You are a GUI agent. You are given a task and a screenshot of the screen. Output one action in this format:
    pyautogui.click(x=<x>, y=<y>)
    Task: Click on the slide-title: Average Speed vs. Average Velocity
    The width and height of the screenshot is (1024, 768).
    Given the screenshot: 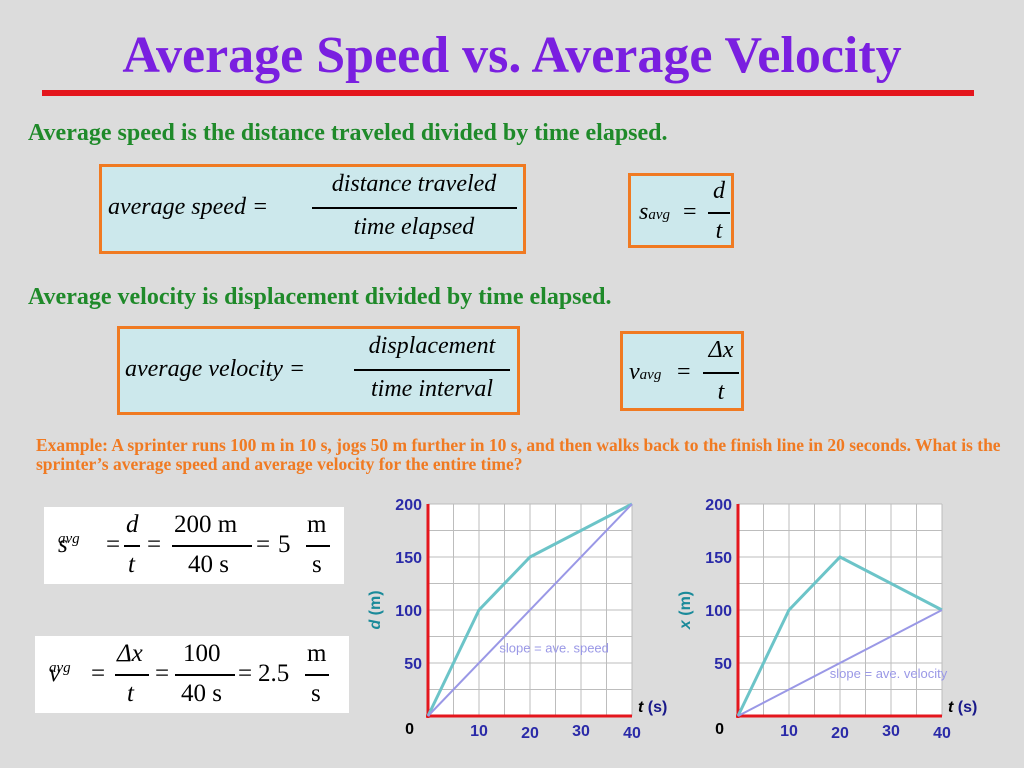 What is the action you would take?
    pyautogui.click(x=512, y=55)
    